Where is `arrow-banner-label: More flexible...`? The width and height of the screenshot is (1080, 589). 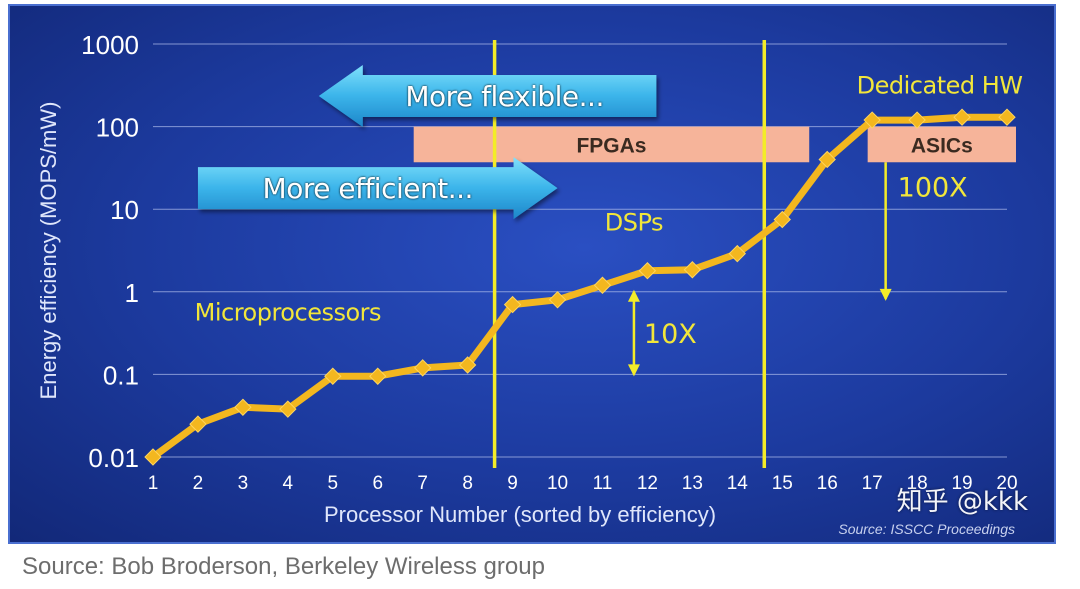
arrow-banner-label: More flexible... is located at coordinates (504, 96).